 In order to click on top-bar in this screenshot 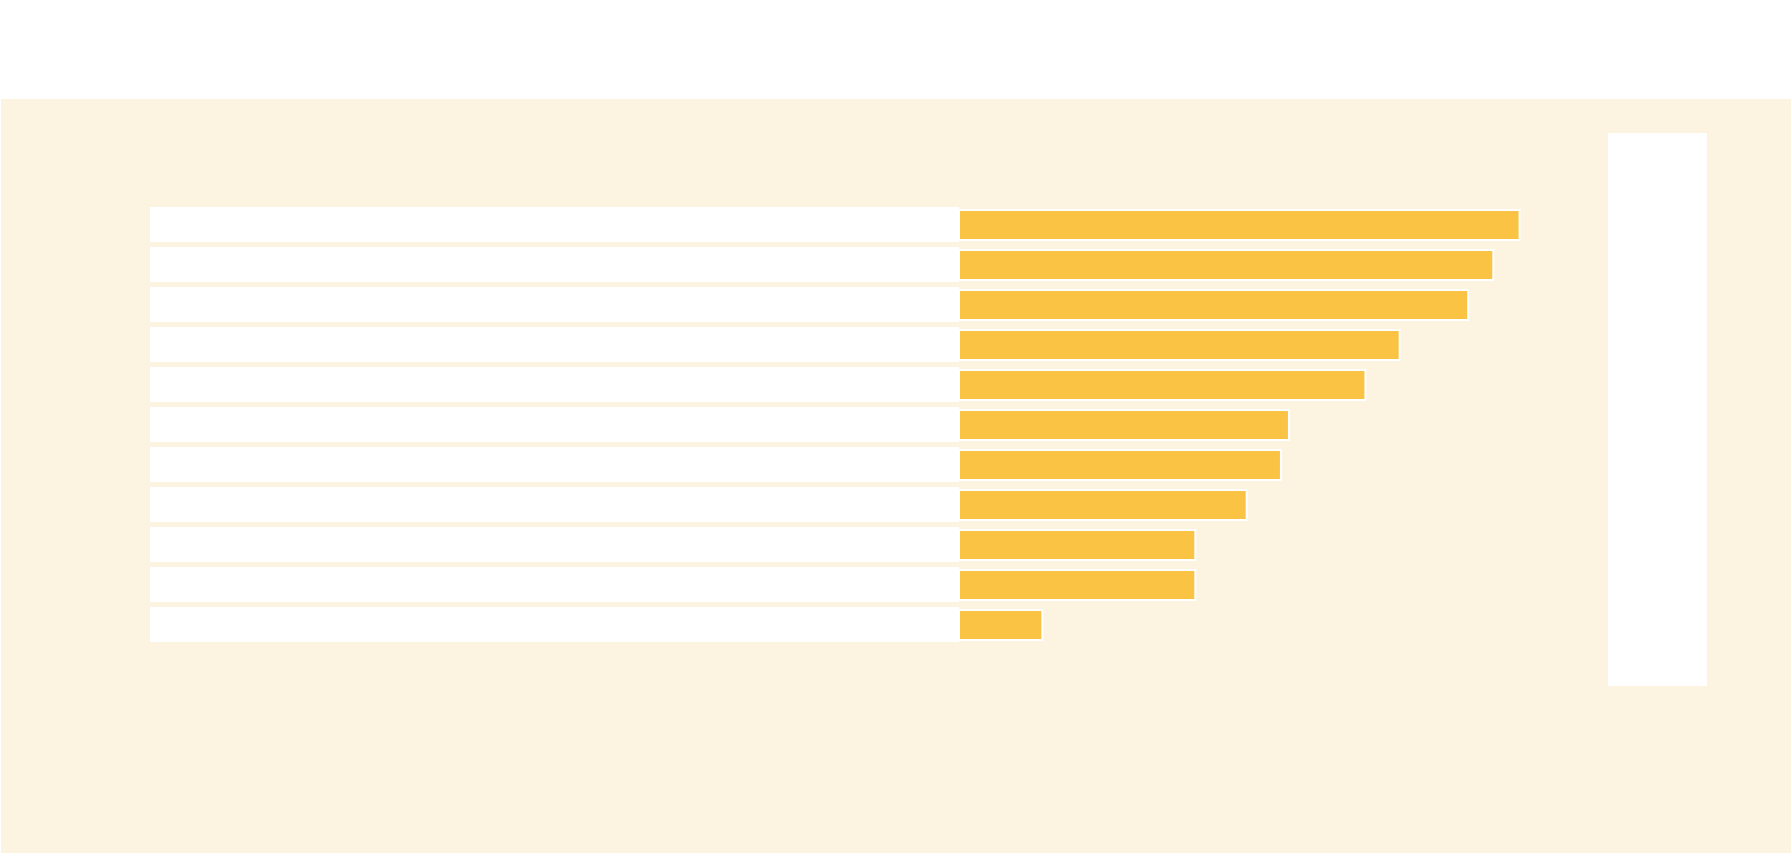, I will do `click(895, 49)`.